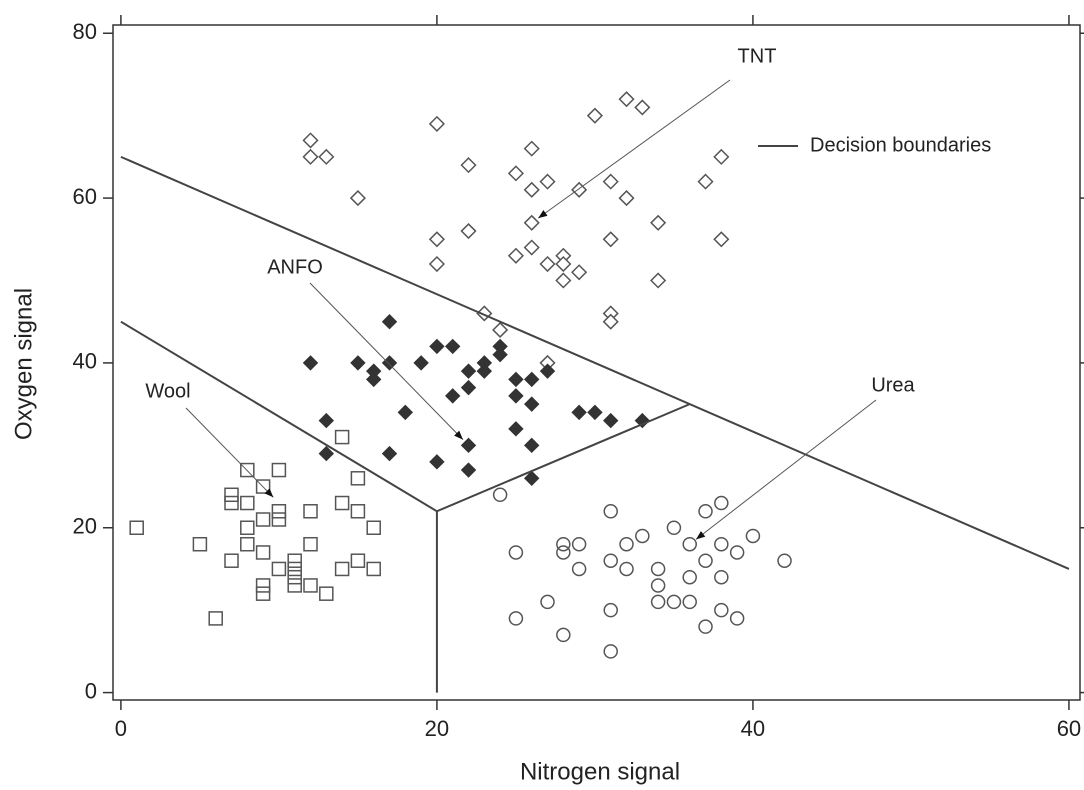 Image resolution: width=1084 pixels, height=790 pixels. Describe the element at coordinates (600, 771) in the screenshot. I see `x-axis-title: Nitrogen signal` at that location.